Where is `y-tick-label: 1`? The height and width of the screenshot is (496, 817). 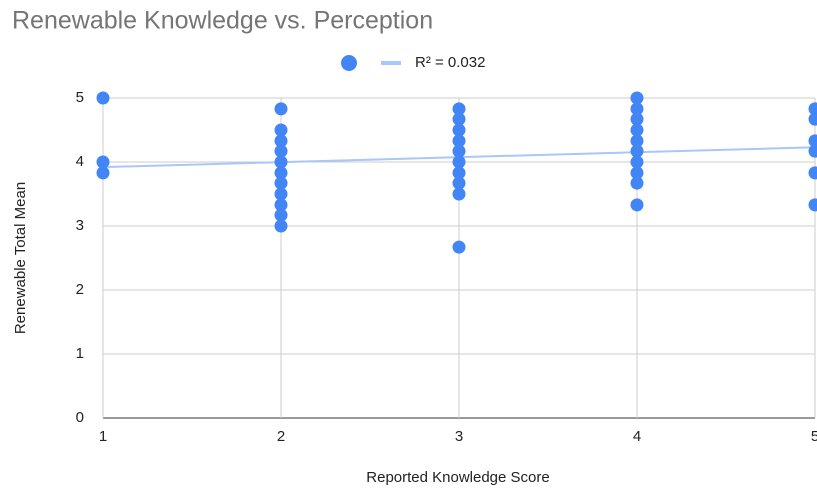
y-tick-label: 1 is located at coordinates (80, 353).